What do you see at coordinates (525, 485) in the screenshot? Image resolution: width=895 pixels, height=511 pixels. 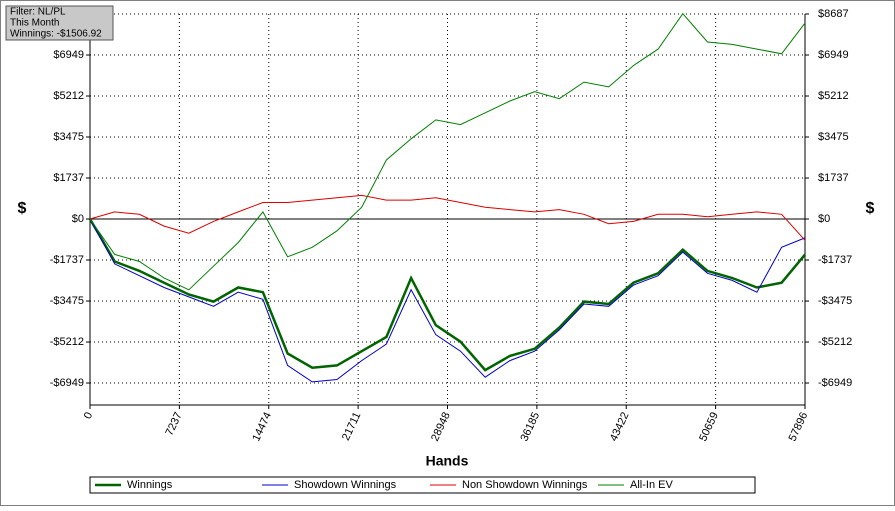 I see `legend-label: Non Showdown Winnings` at bounding box center [525, 485].